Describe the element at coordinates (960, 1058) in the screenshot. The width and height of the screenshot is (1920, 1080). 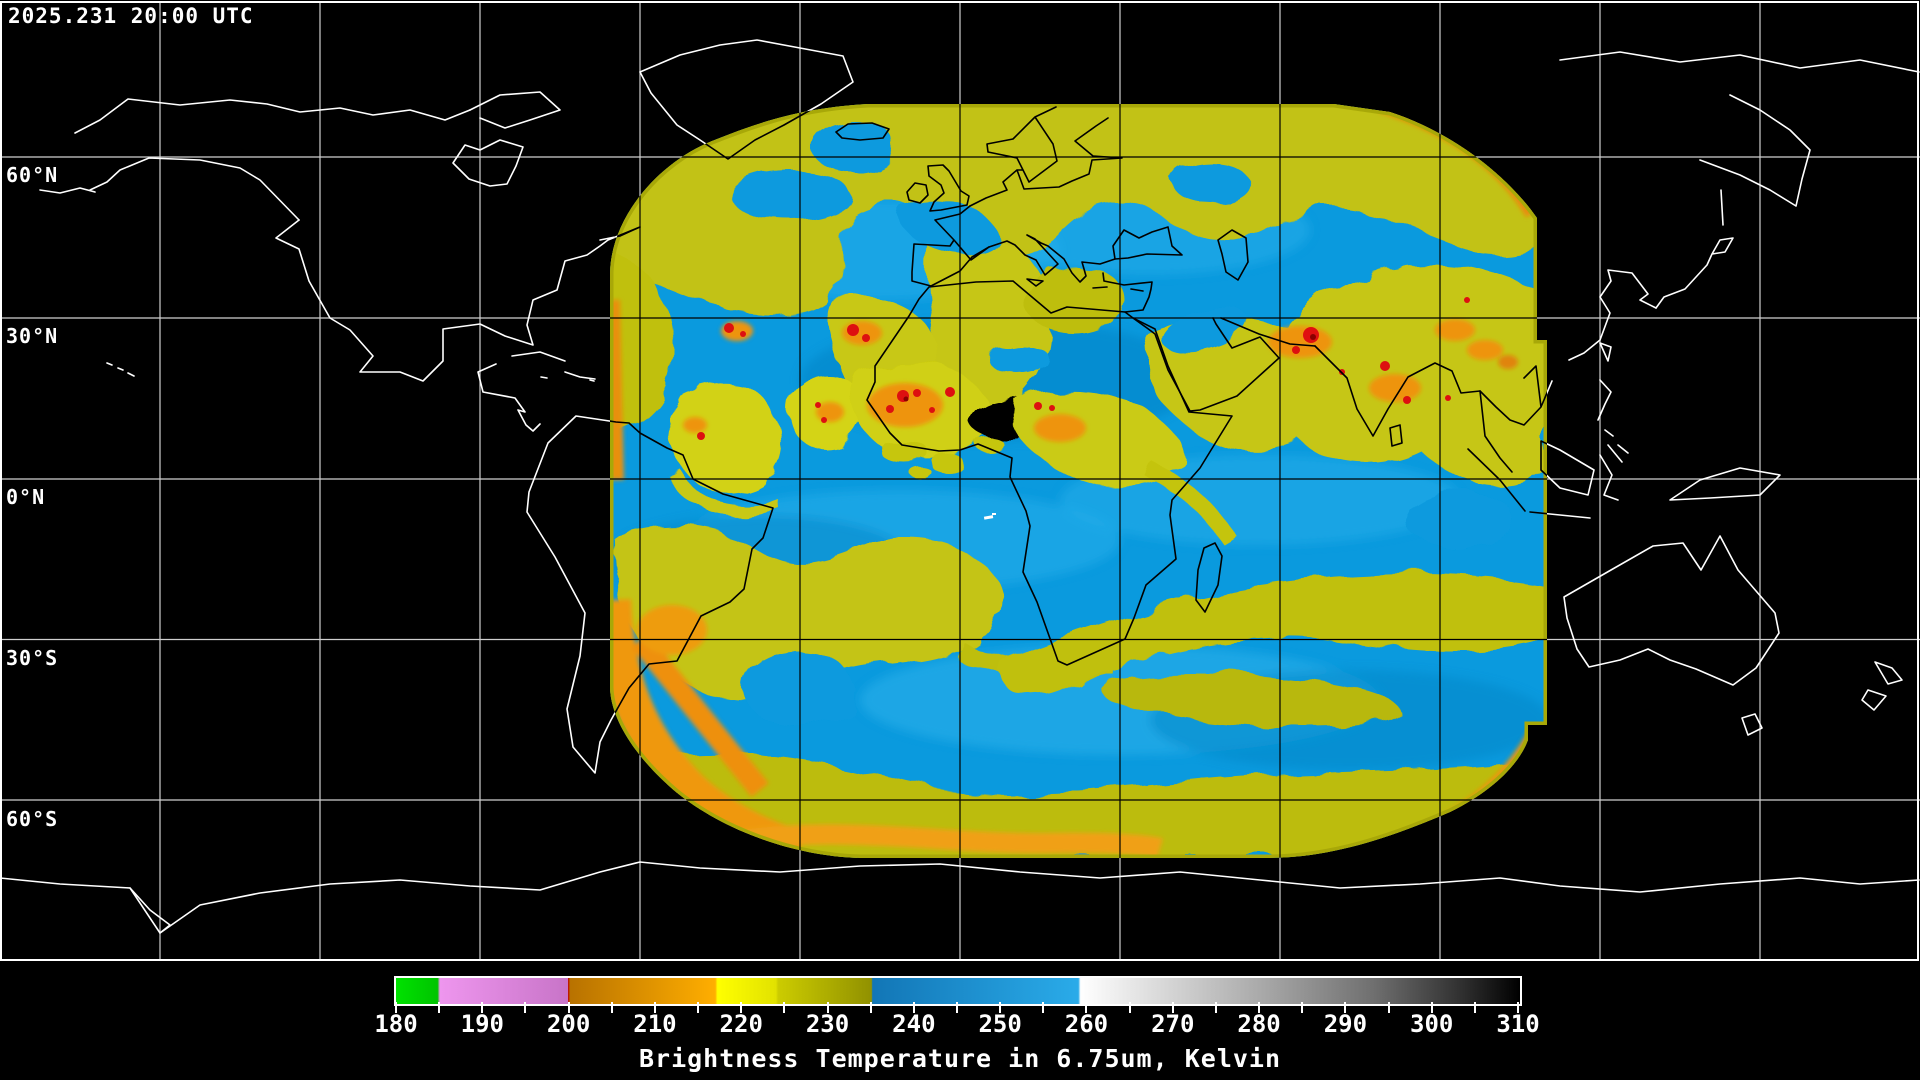
I see `colorbar-caption: Brightness Temperature in 6.75um, Kelvin` at that location.